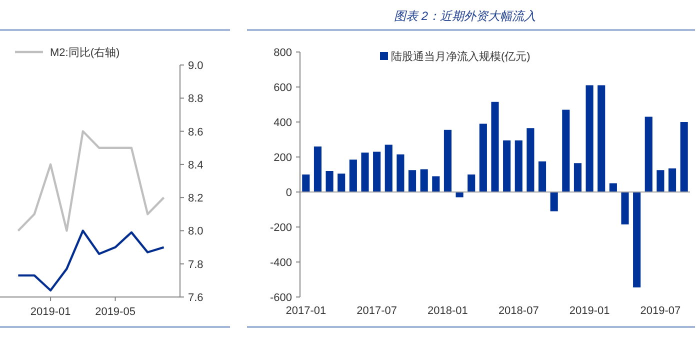 The image size is (700, 350). Describe the element at coordinates (283, 88) in the screenshot. I see `y-tick-label: 600` at that location.